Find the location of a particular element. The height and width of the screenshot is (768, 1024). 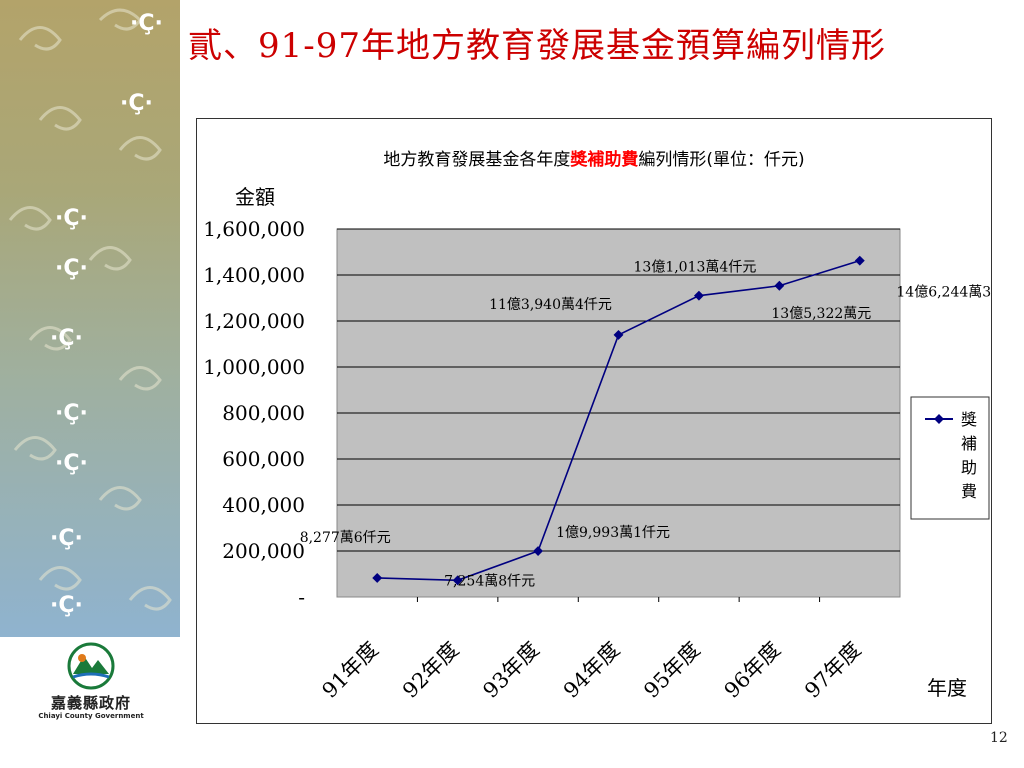

x-tick-label: 91年度 is located at coordinates (350, 670).